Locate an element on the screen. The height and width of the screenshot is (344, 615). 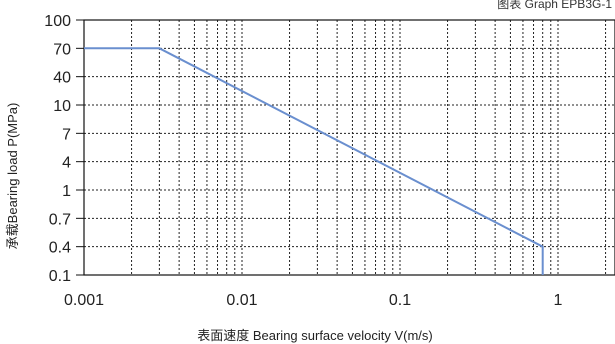
chart-title: 图表 Graph EPB3G-1 is located at coordinates (554, 5).